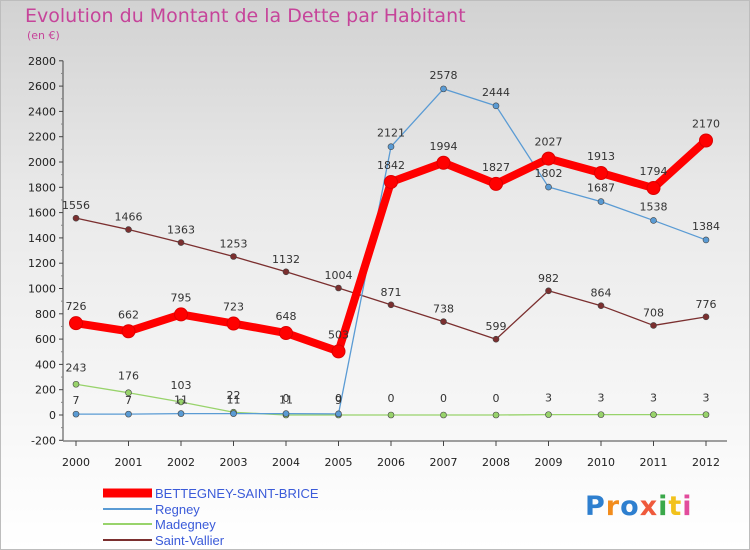  I want to click on logo-letter: o, so click(630, 506).